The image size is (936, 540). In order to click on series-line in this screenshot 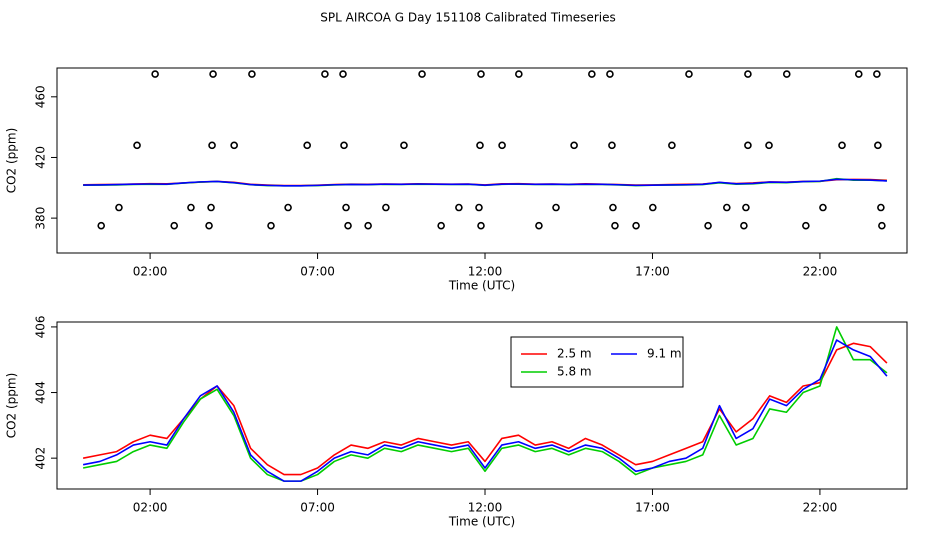, I will do `click(485, 182)`.